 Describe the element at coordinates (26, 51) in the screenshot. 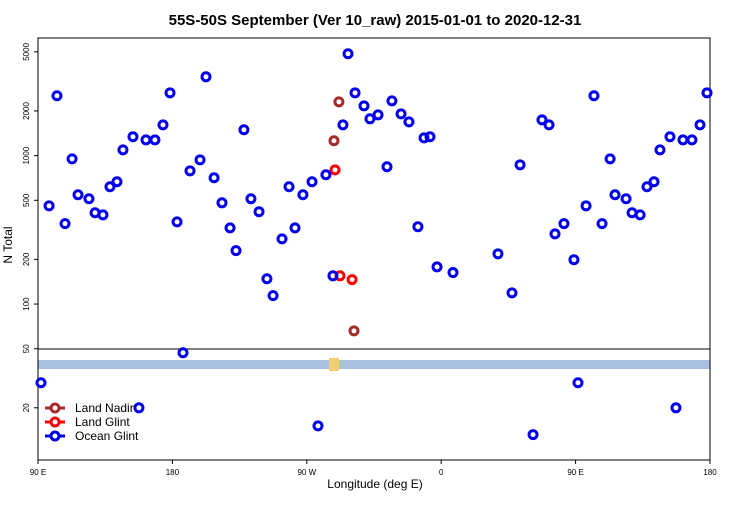

I see `y-tick-label: 5000` at that location.